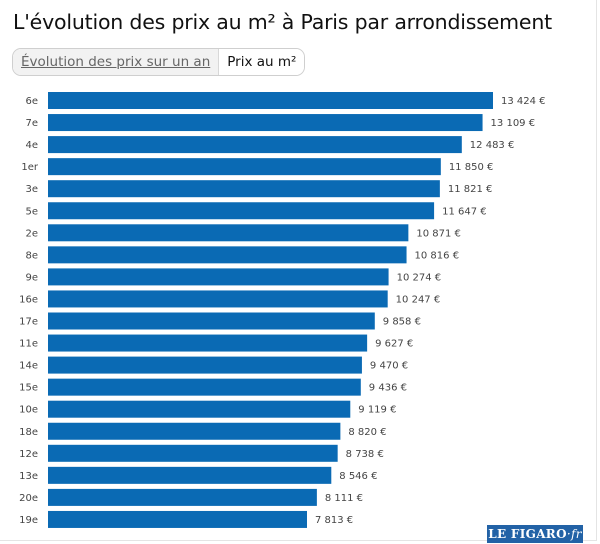 This screenshot has width=600, height=544. Describe the element at coordinates (471, 167) in the screenshot. I see `value-label: 11 850 €` at that location.